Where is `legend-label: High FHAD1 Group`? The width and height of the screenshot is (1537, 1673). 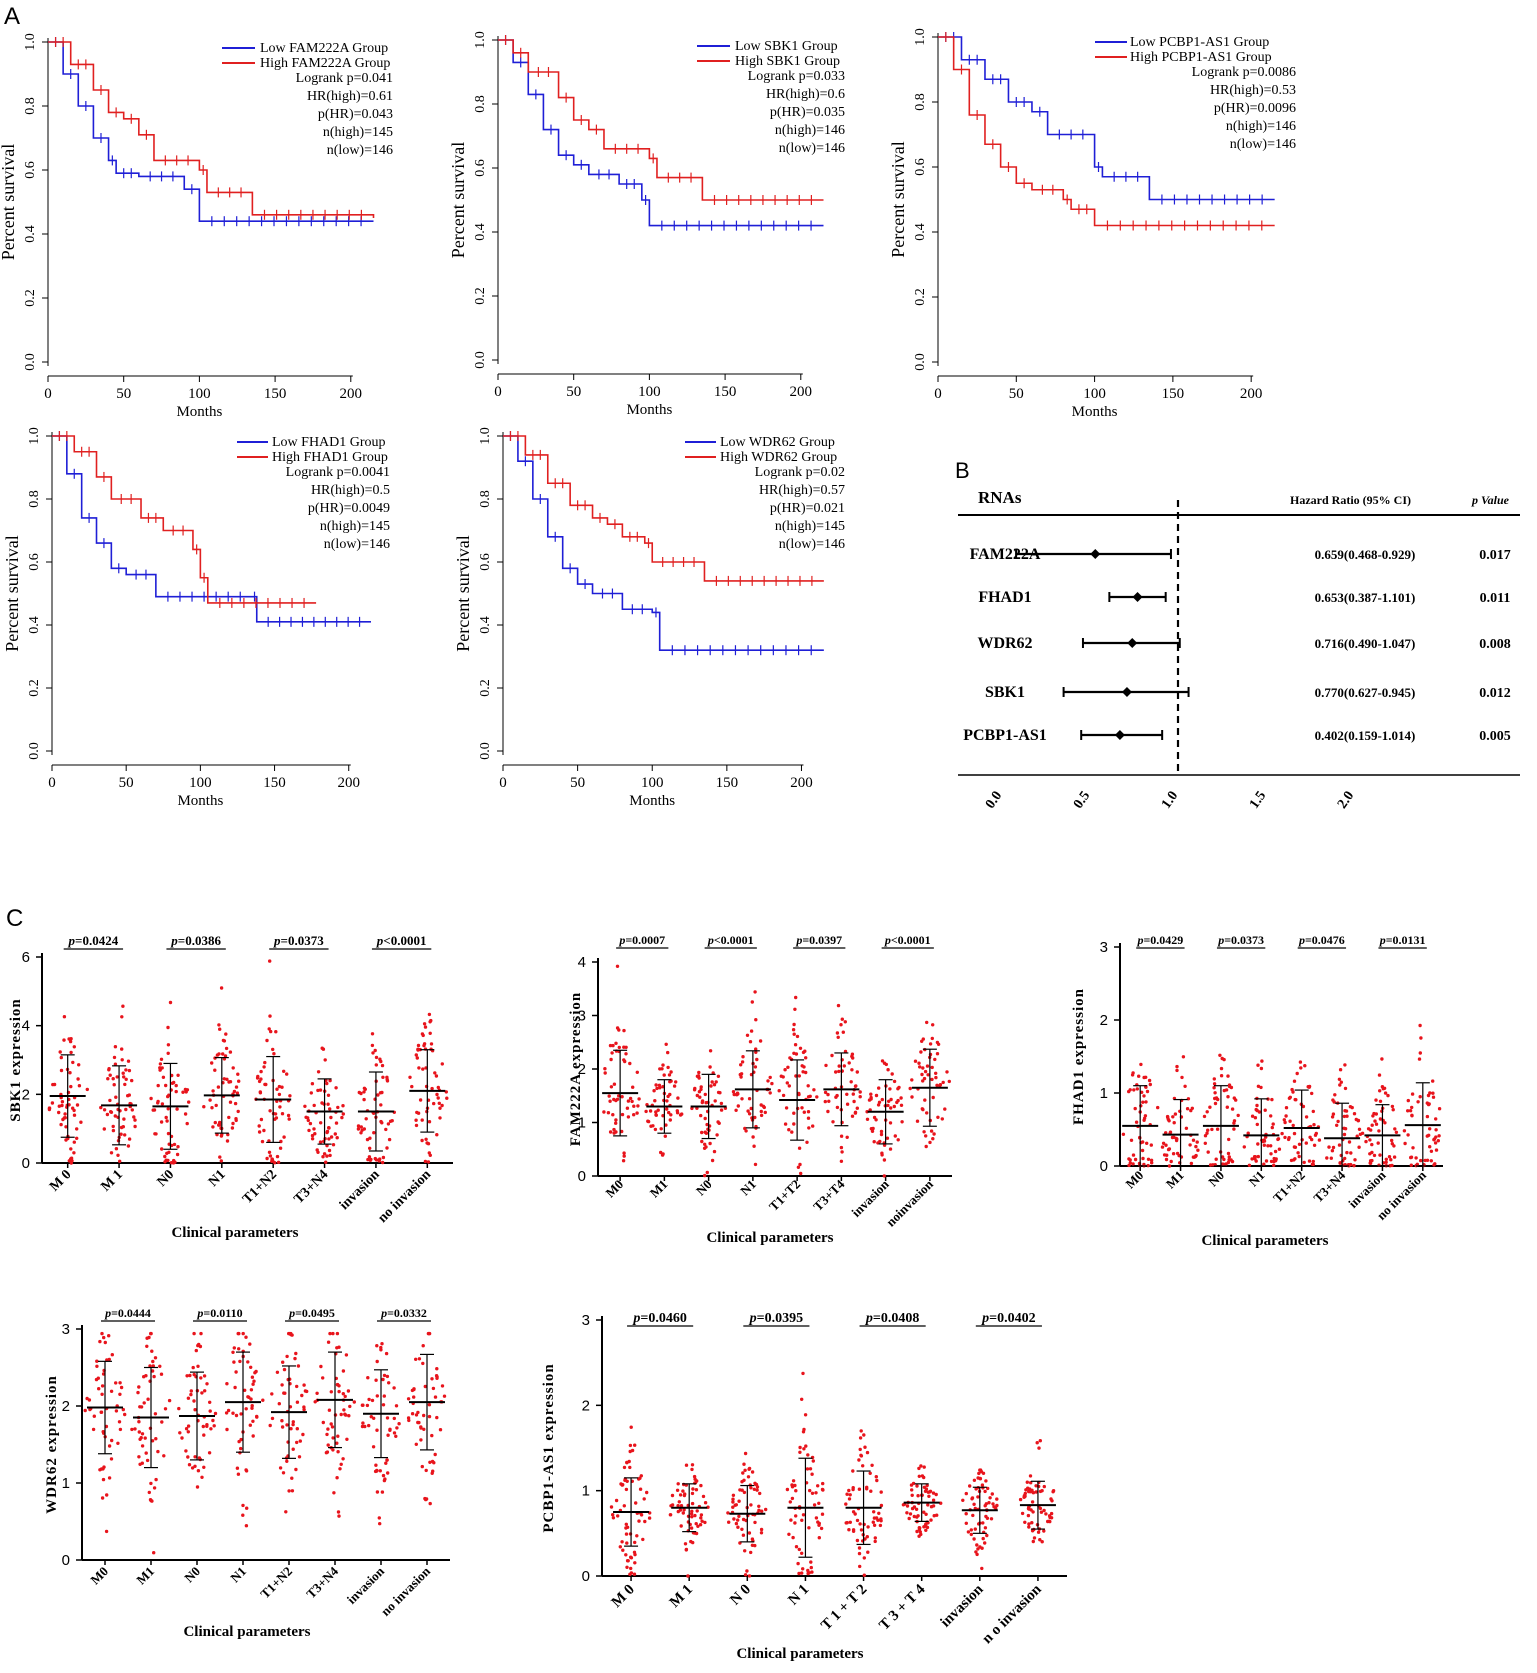
legend-label: High FHAD1 Group is located at coordinates (330, 457).